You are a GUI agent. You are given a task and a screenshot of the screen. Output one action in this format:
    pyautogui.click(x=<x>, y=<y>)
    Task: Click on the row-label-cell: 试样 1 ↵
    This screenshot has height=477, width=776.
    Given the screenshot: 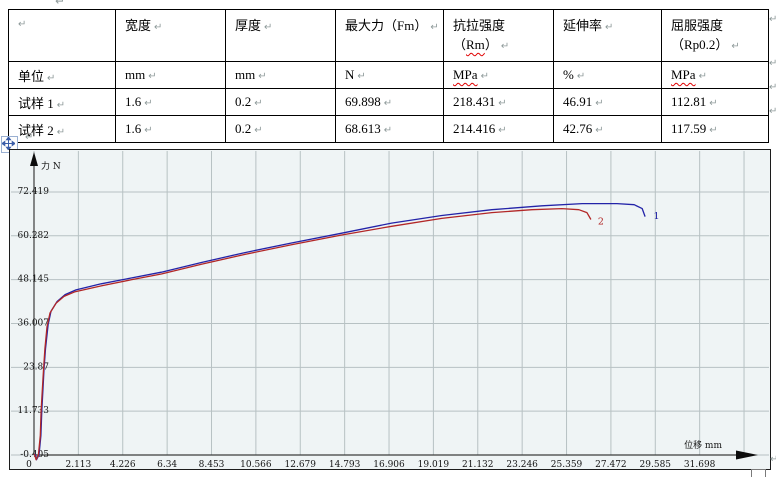 What is the action you would take?
    pyautogui.click(x=62, y=102)
    